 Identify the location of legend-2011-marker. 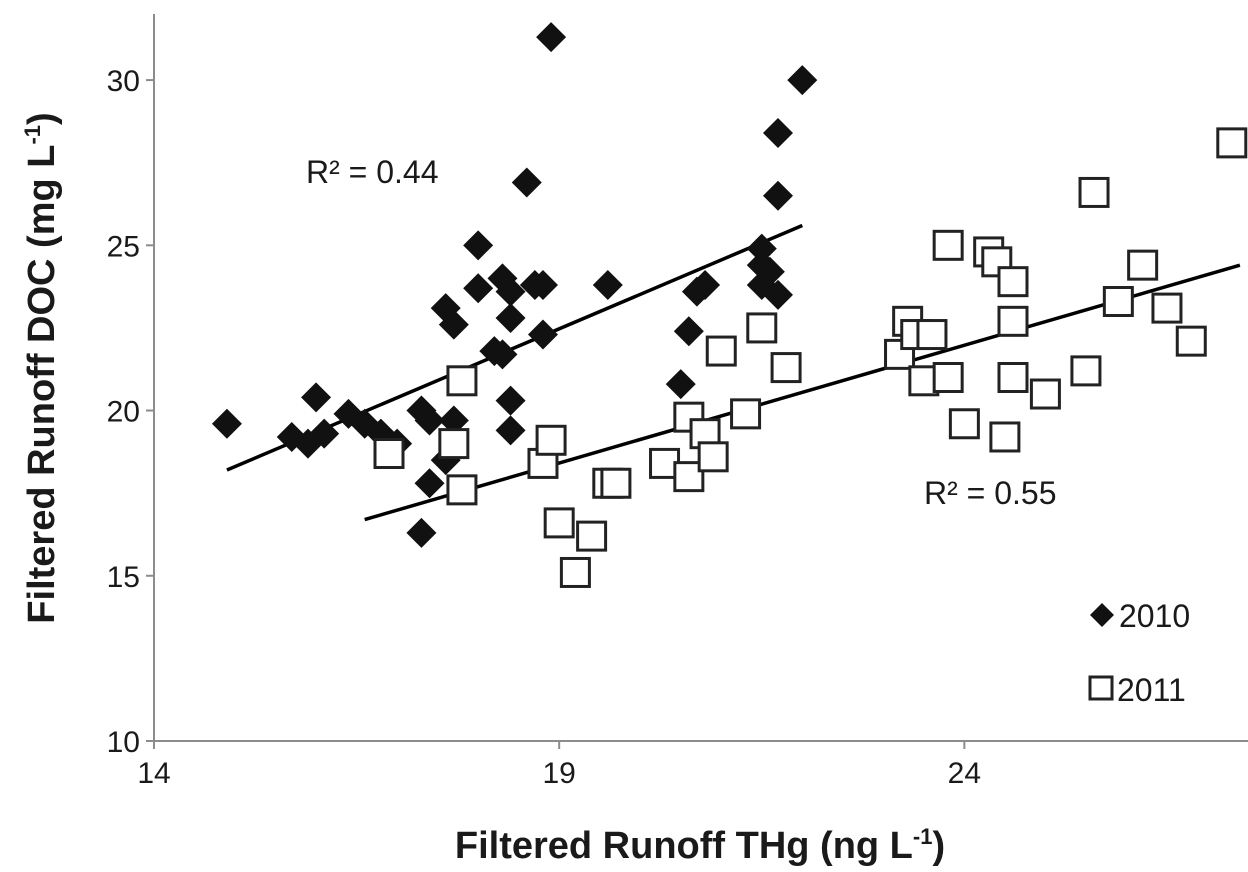
(1101, 688).